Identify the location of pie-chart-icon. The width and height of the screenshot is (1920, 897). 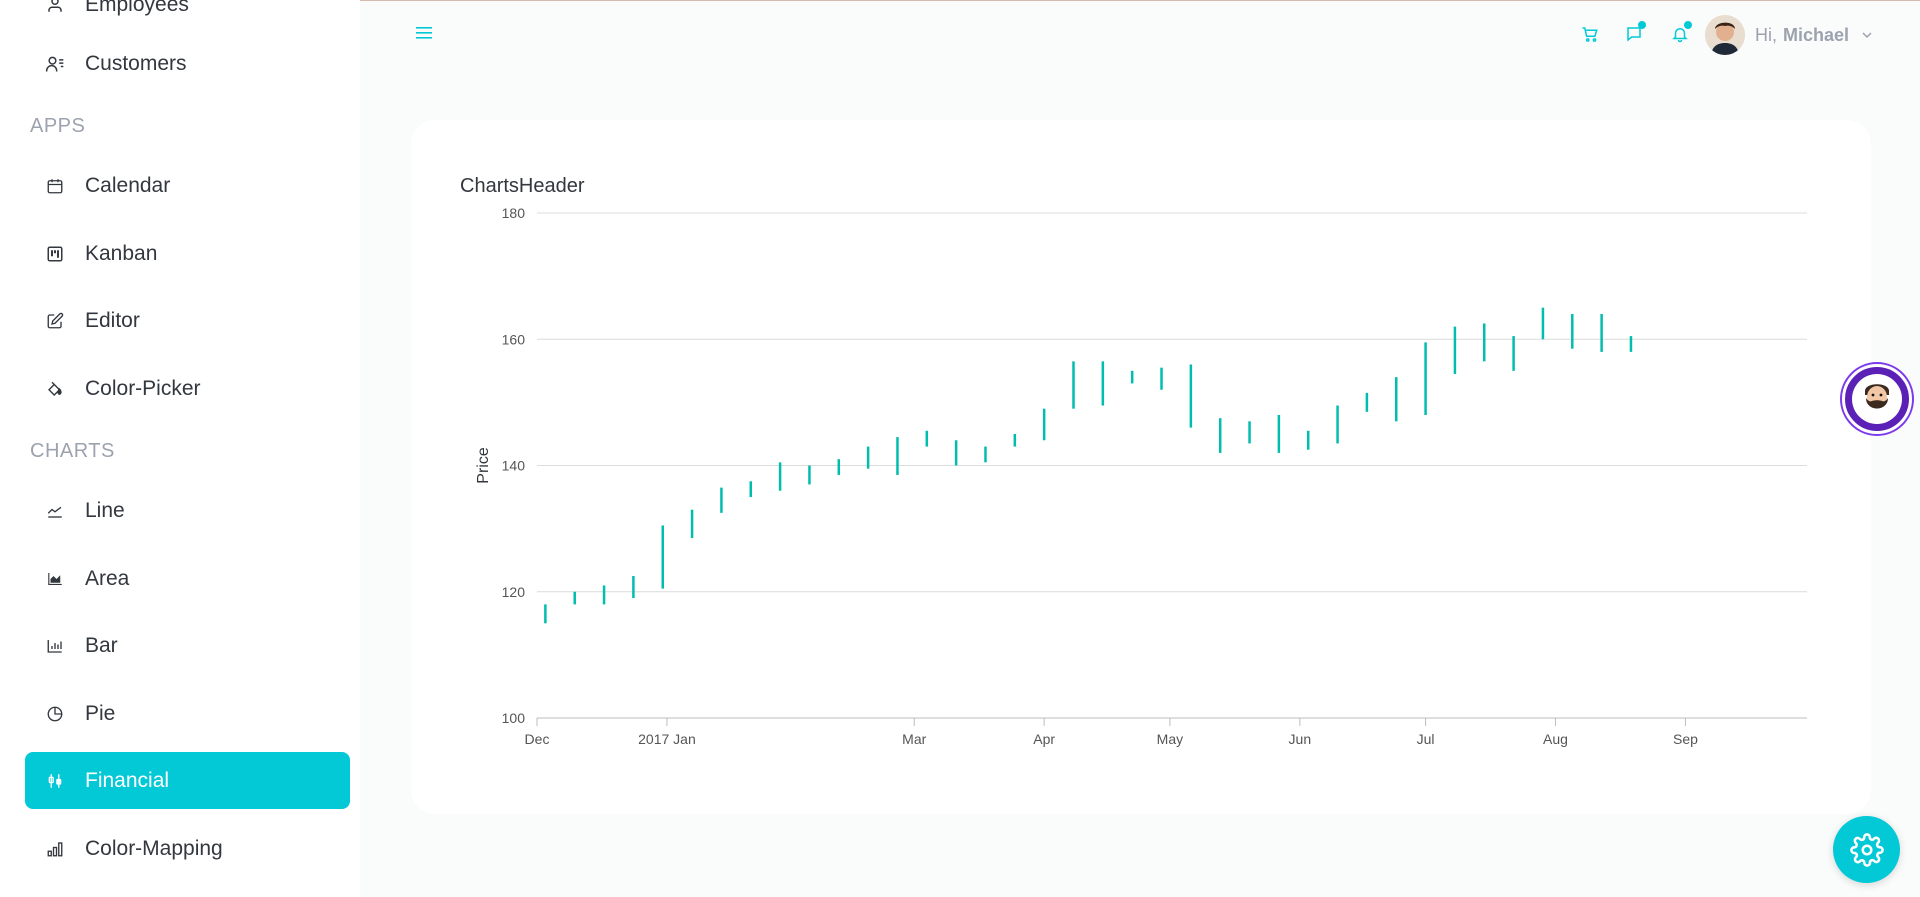
(55, 714).